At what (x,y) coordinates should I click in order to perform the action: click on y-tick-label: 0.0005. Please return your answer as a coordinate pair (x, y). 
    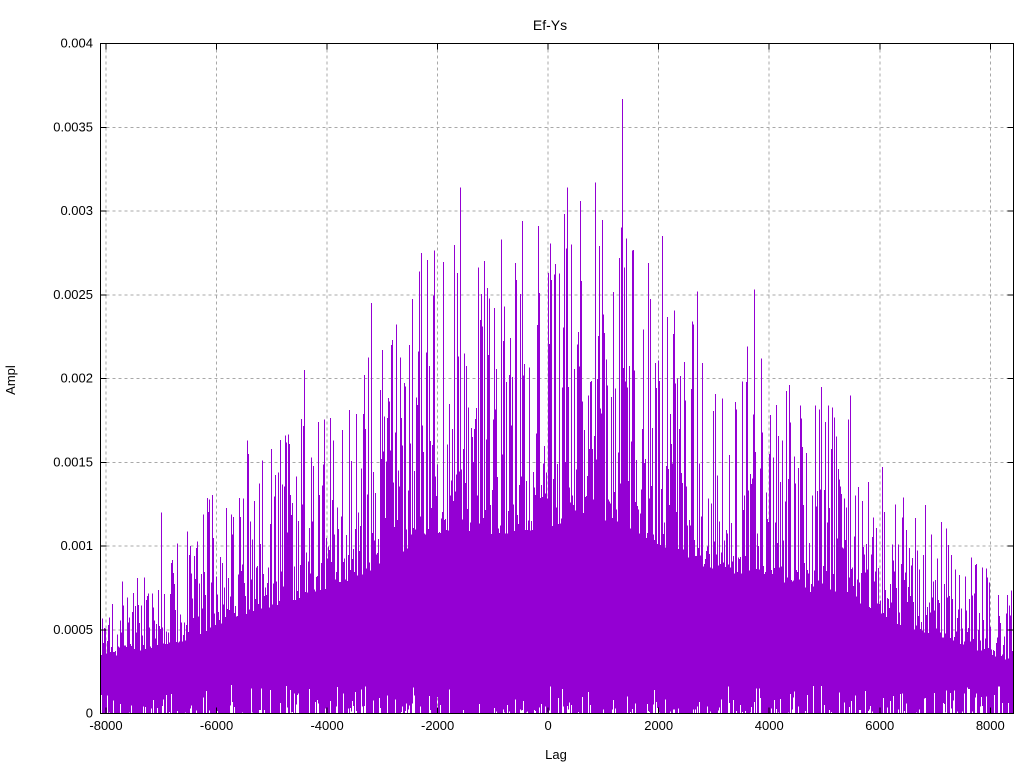
    Looking at the image, I should click on (73, 629).